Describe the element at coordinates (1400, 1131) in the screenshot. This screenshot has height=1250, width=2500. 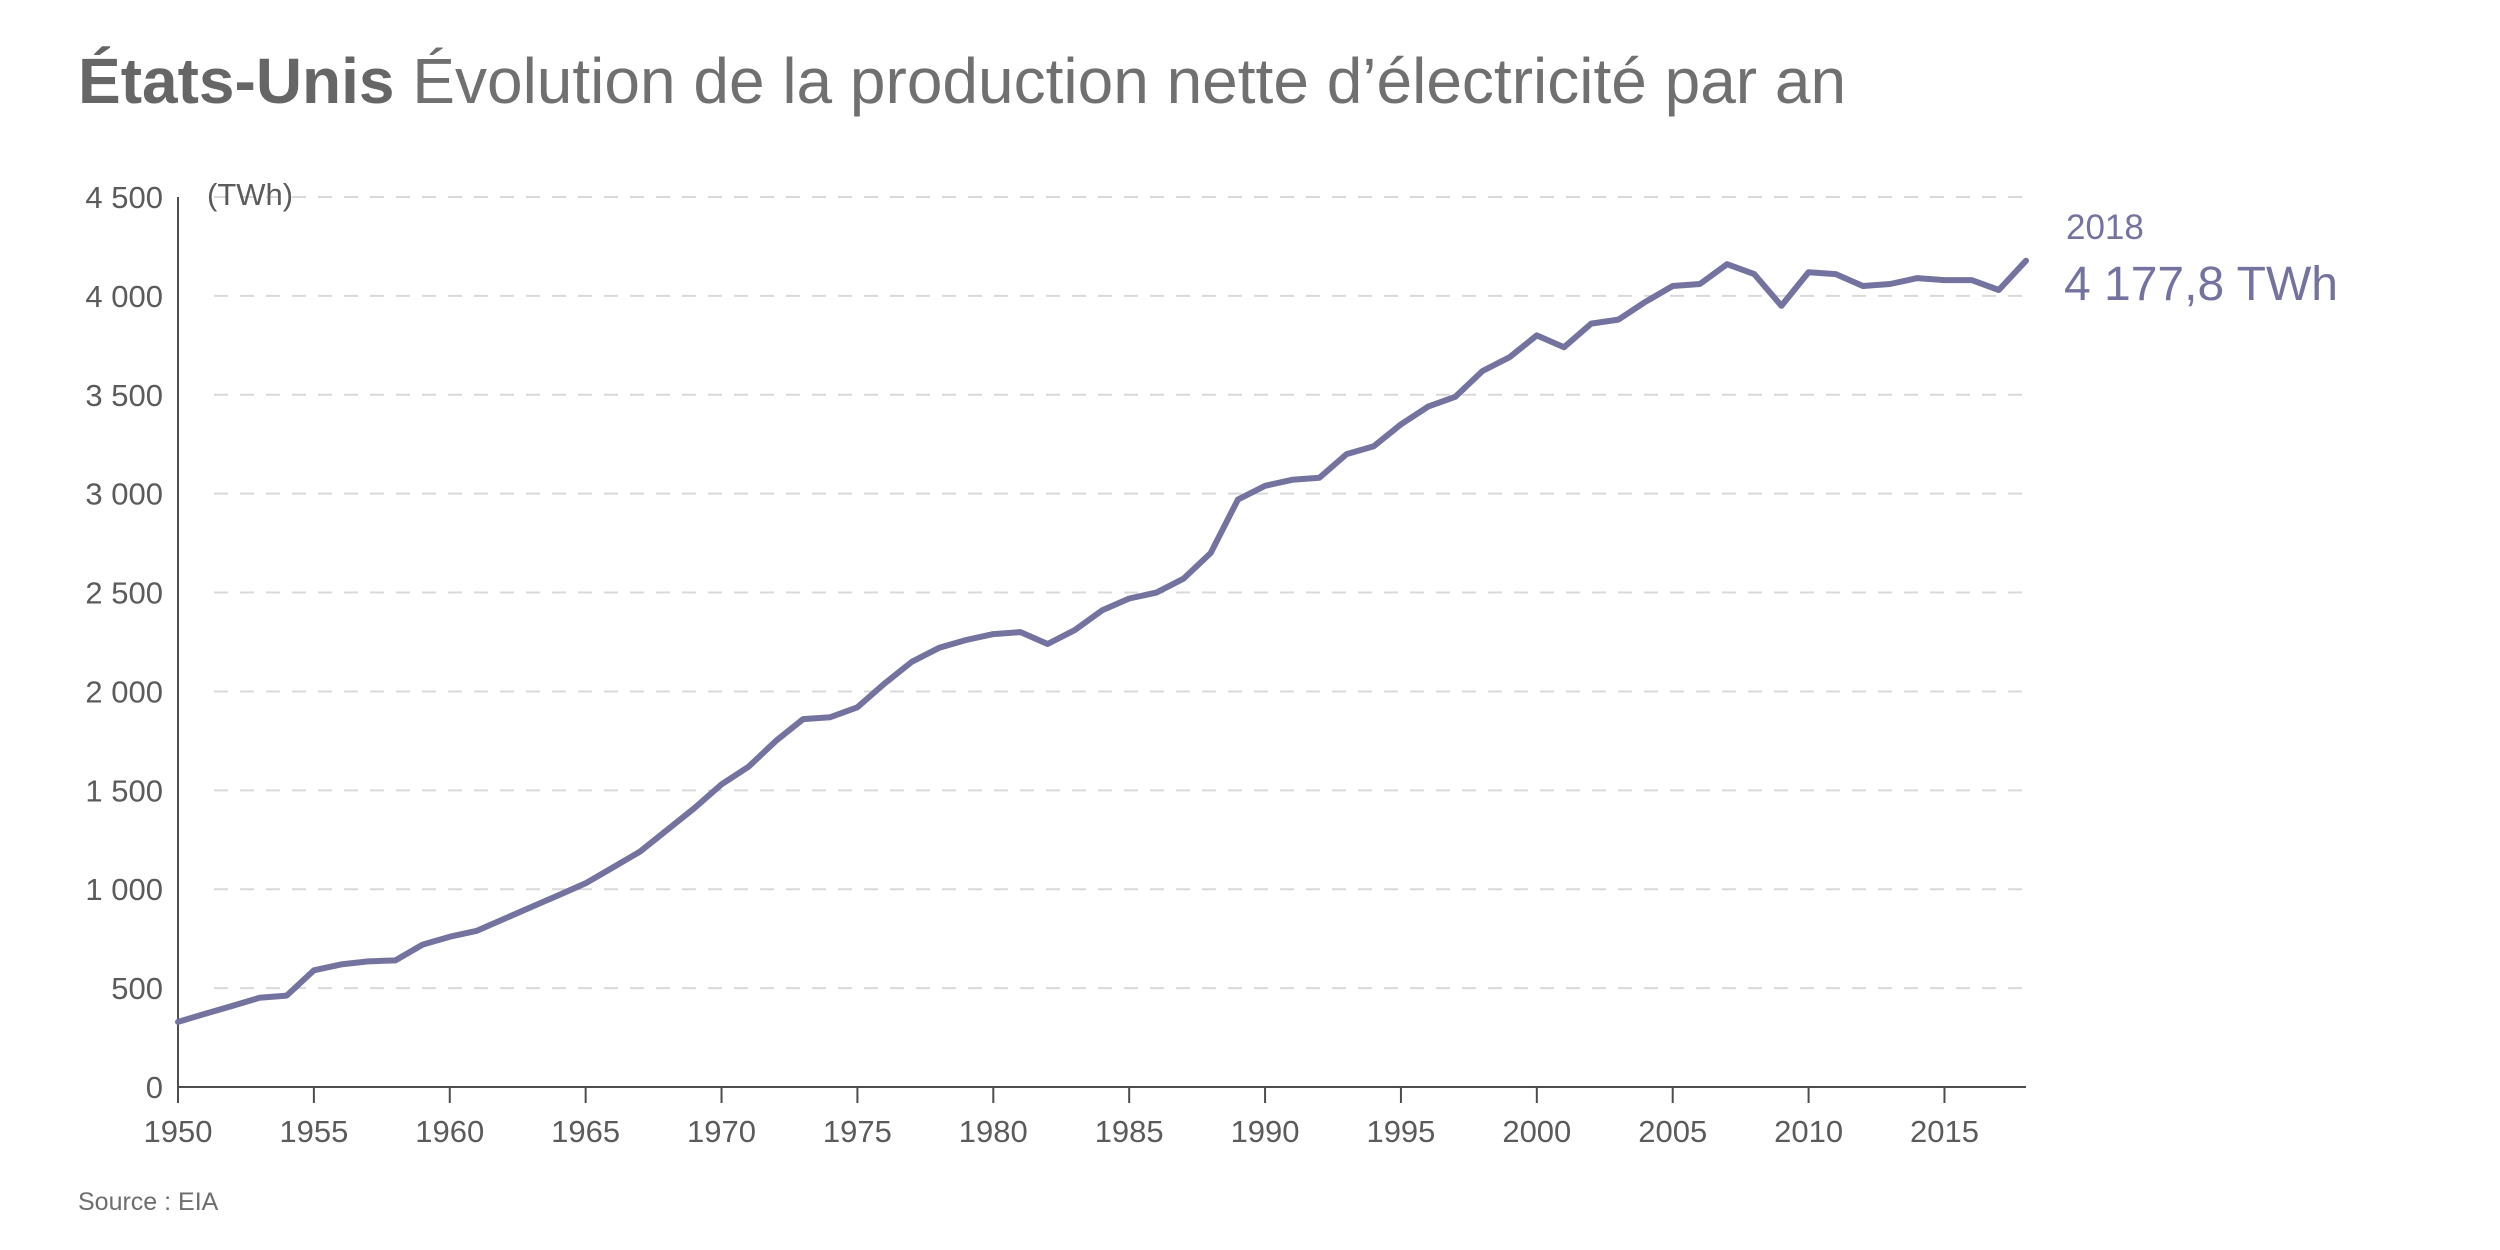
I see `x-tick-label: 1995` at that location.